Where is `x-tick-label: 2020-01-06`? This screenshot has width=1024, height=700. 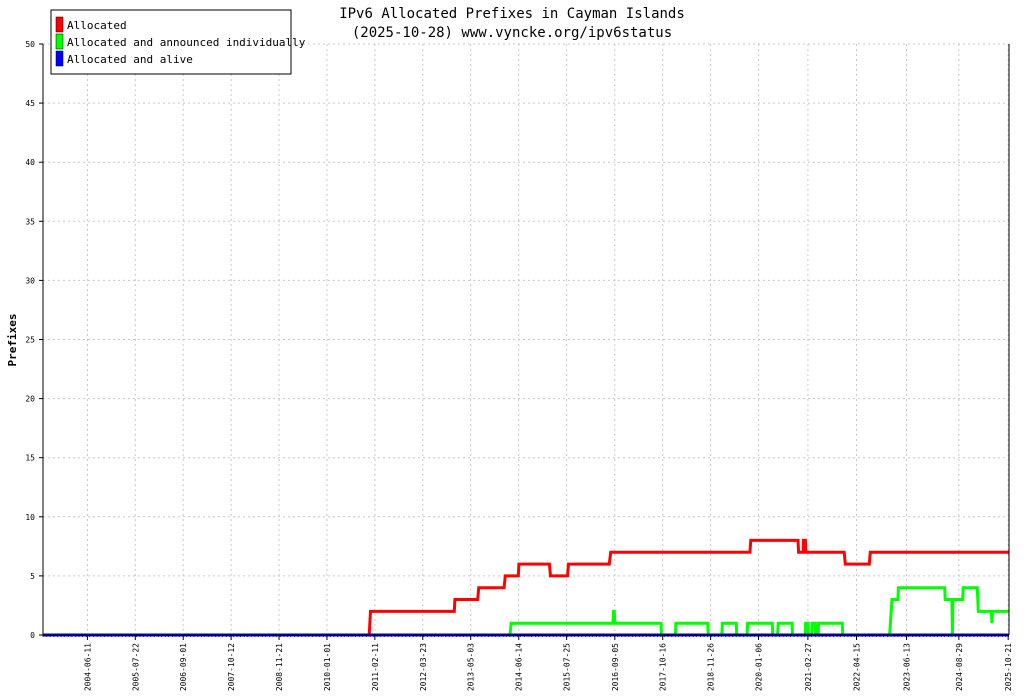 x-tick-label: 2020-01-06 is located at coordinates (759, 667).